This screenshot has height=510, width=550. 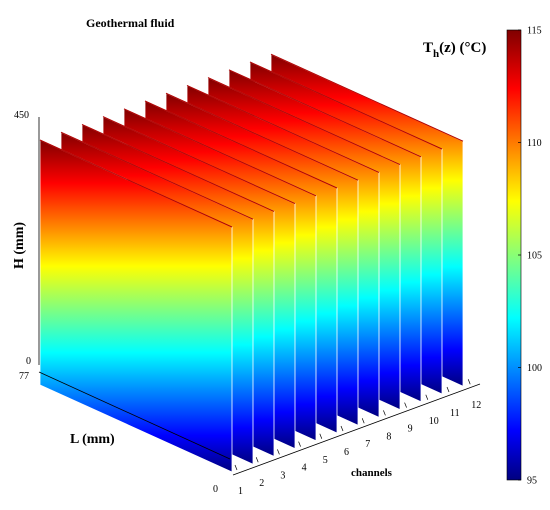 I want to click on colorbar-tick-110: 110, so click(x=534, y=143).